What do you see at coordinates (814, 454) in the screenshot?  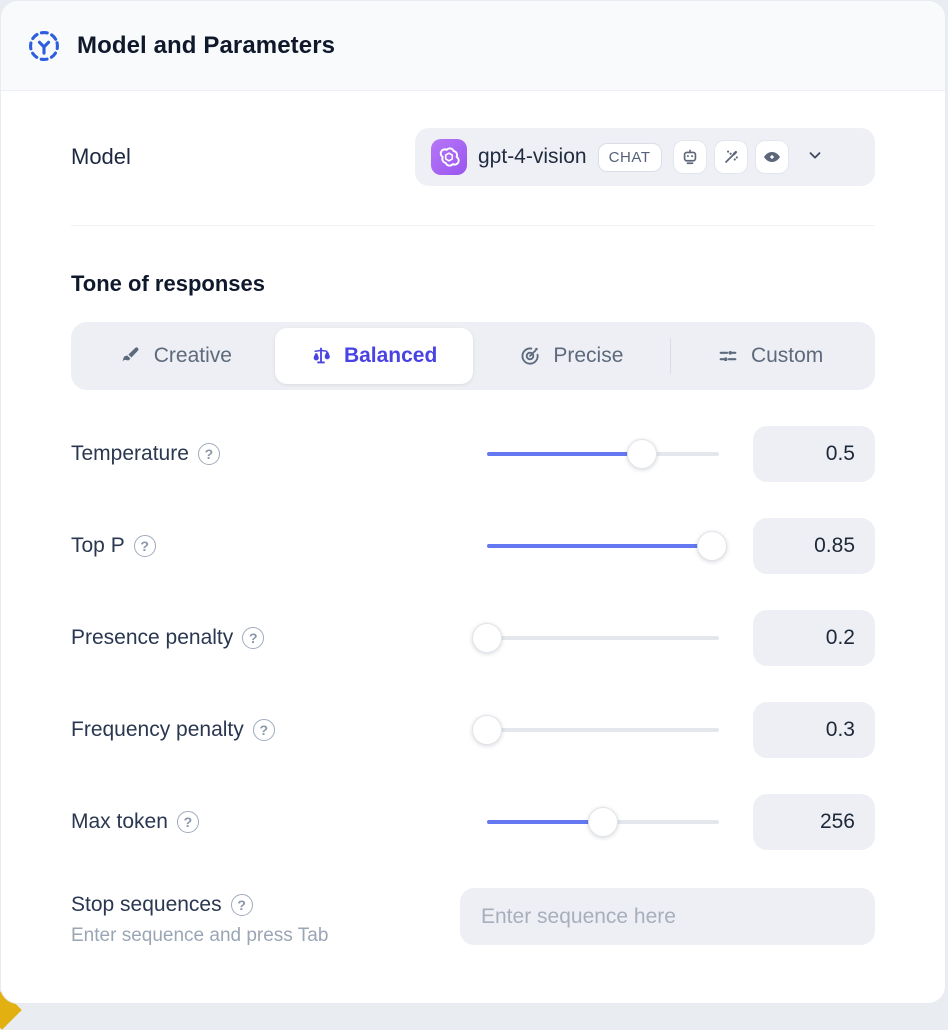 I see `temperature-value: 0.5` at bounding box center [814, 454].